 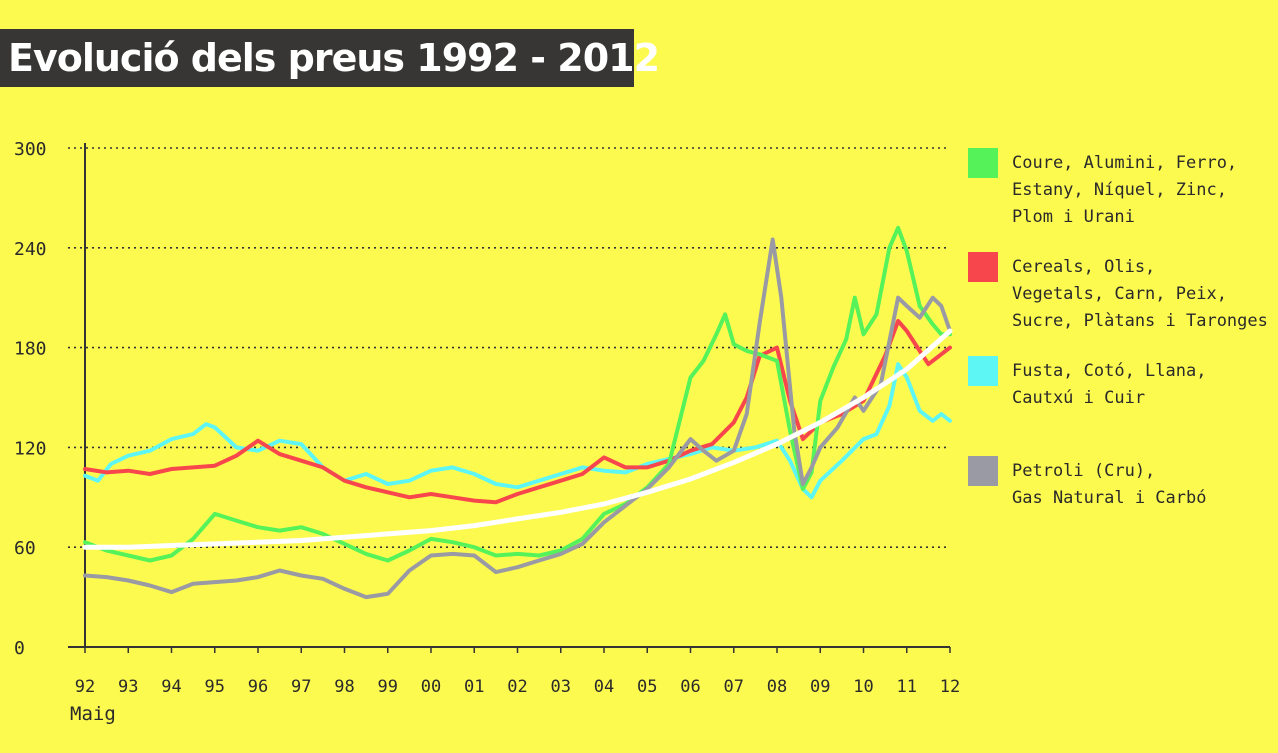 I want to click on x-tick-label-10: 10, so click(x=863, y=687).